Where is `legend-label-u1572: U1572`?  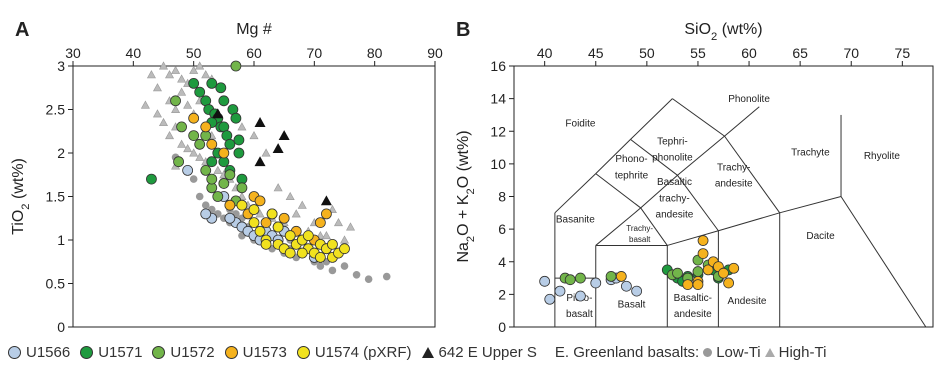
legend-label-u1572: U1572 is located at coordinates (192, 352).